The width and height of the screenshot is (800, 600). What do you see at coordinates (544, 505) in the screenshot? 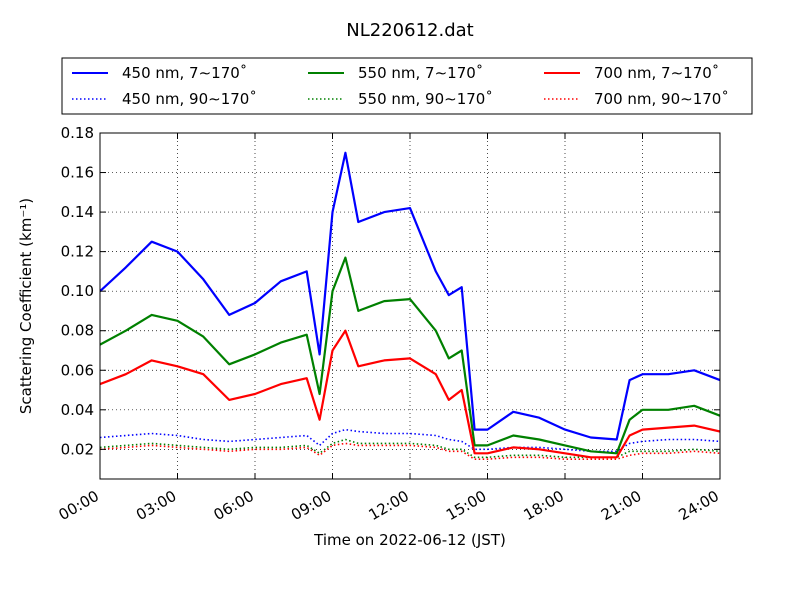
I see `x-tick-label: 18:00` at bounding box center [544, 505].